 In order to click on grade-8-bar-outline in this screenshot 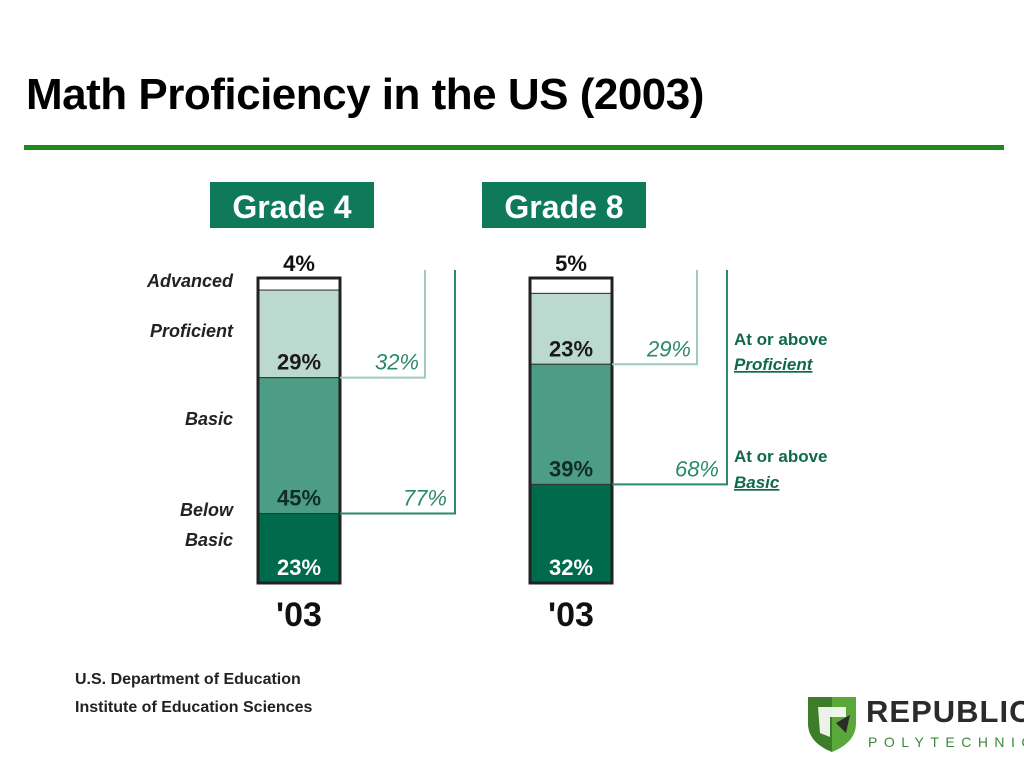, I will do `click(571, 430)`.